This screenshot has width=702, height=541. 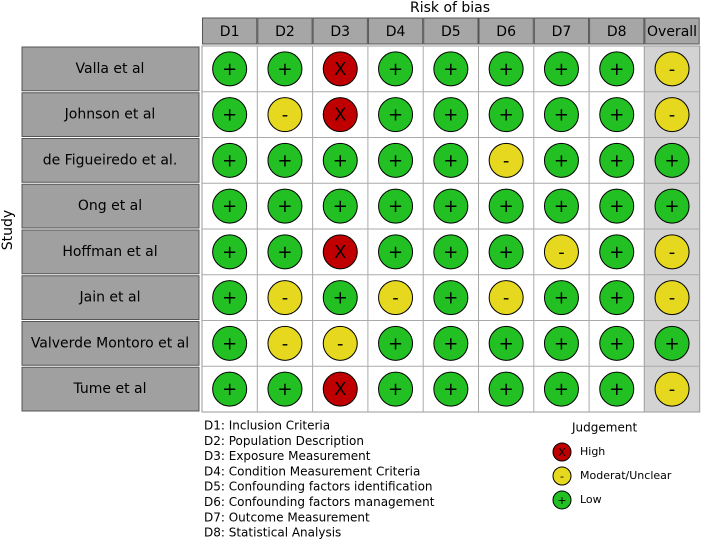 What do you see at coordinates (604, 428) in the screenshot?
I see `legend-title: Judgement` at bounding box center [604, 428].